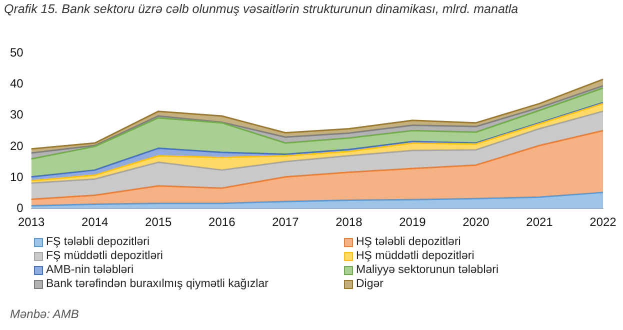  Describe the element at coordinates (17, 177) in the screenshot. I see `y-tick-label: 10` at that location.